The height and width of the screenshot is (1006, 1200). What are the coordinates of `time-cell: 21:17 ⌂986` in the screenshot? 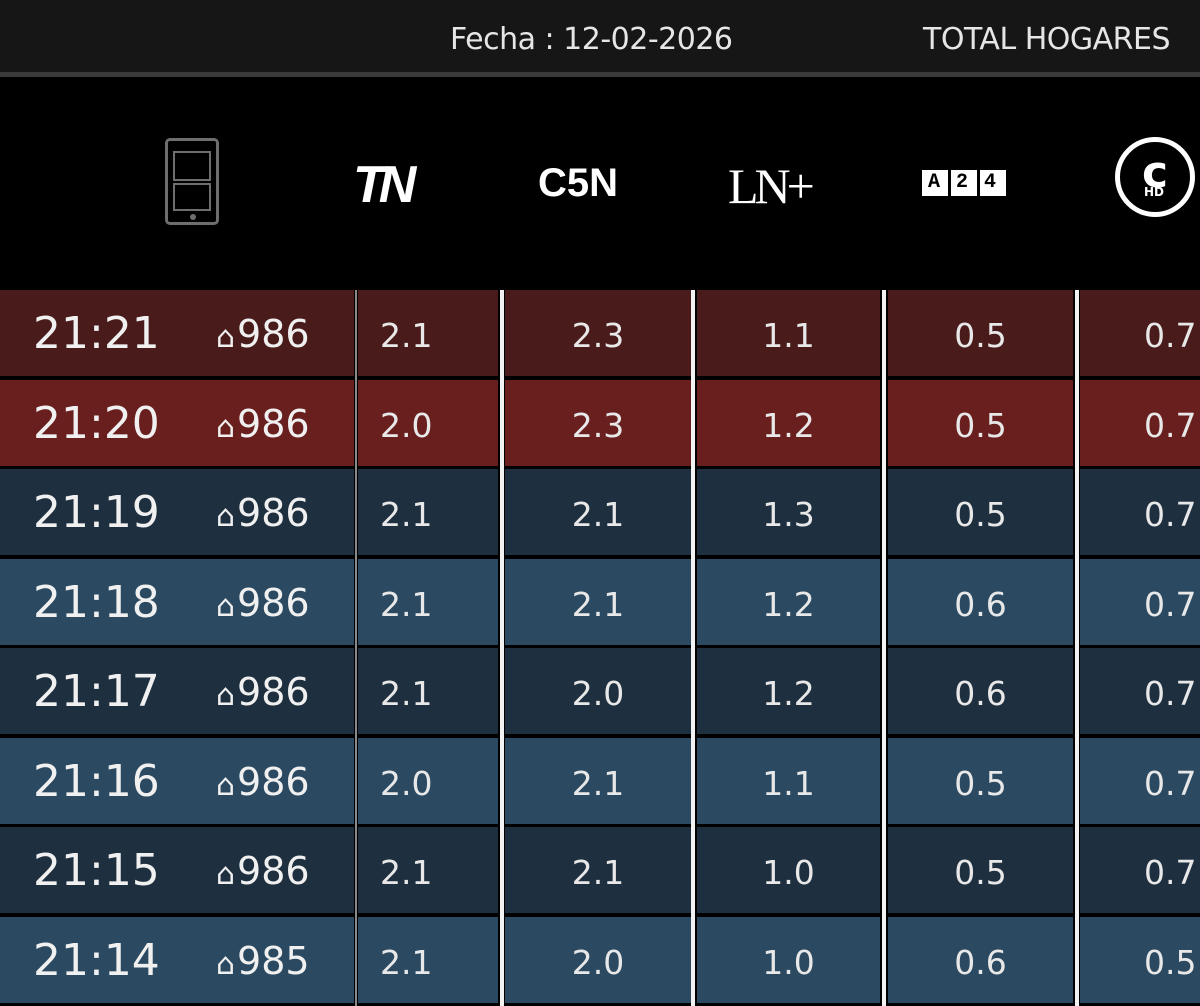 It's located at (177, 691).